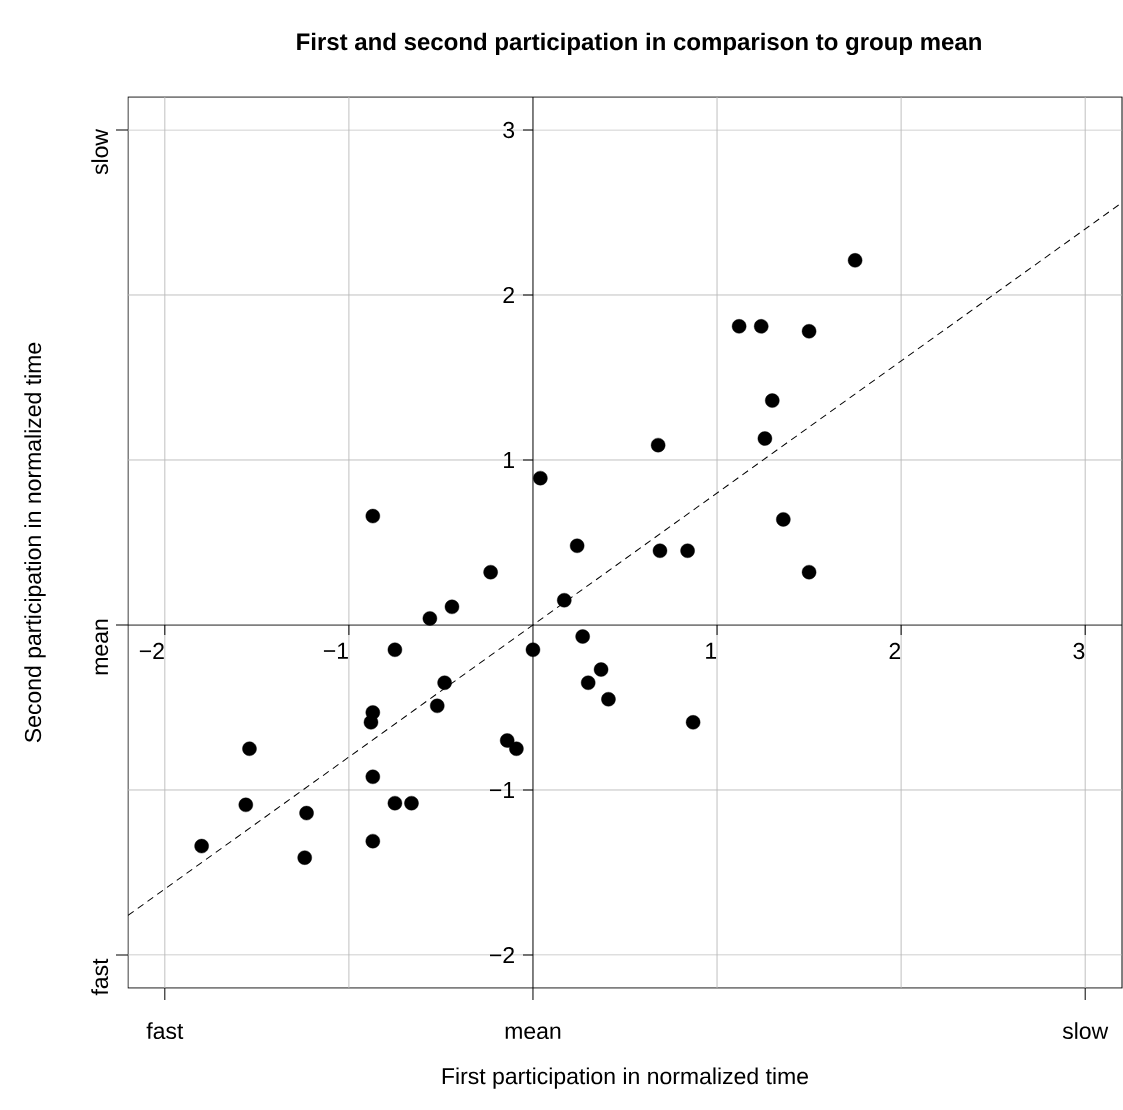 The image size is (1123, 1110). I want to click on chart-title: First and second participation in comparison to group mean, so click(639, 44).